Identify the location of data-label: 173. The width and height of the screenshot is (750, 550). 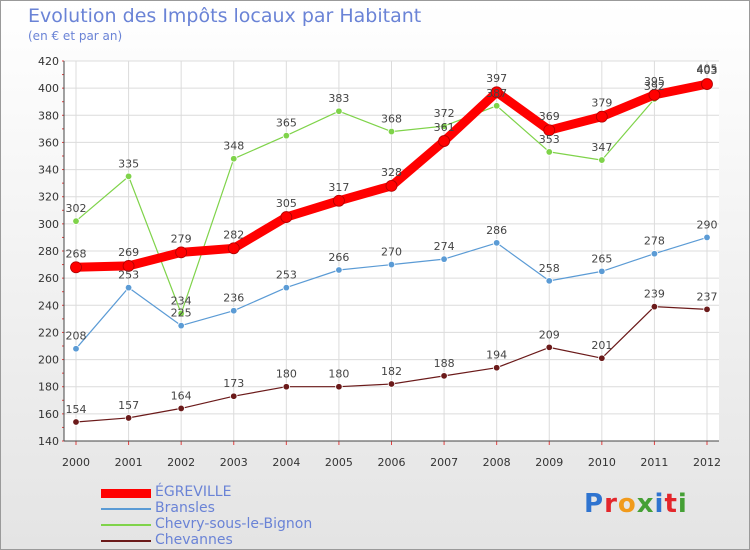
(233, 383).